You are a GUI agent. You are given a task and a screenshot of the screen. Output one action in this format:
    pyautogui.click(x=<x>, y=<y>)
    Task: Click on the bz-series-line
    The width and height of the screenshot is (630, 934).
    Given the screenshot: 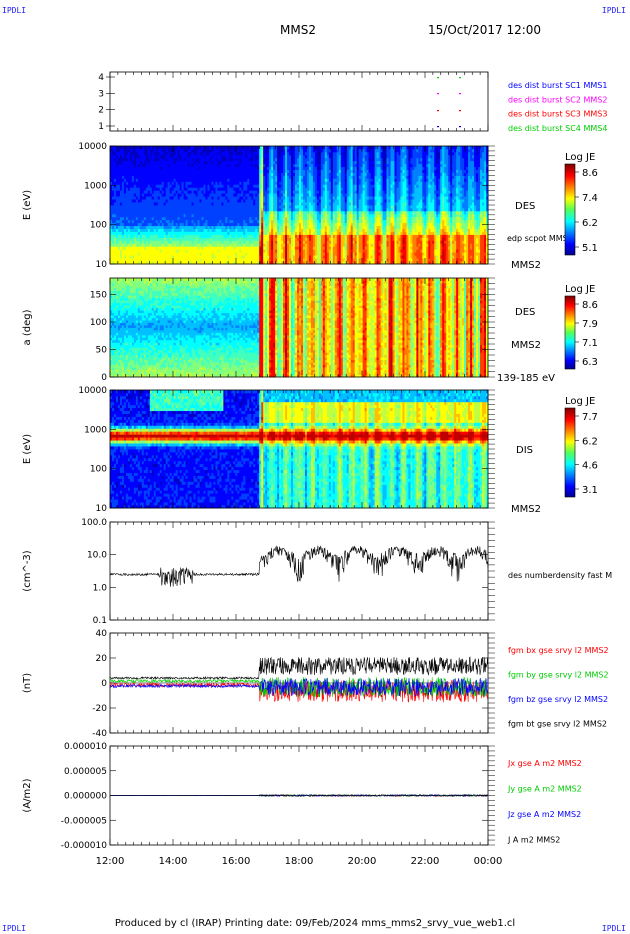 What is the action you would take?
    pyautogui.click(x=299, y=687)
    